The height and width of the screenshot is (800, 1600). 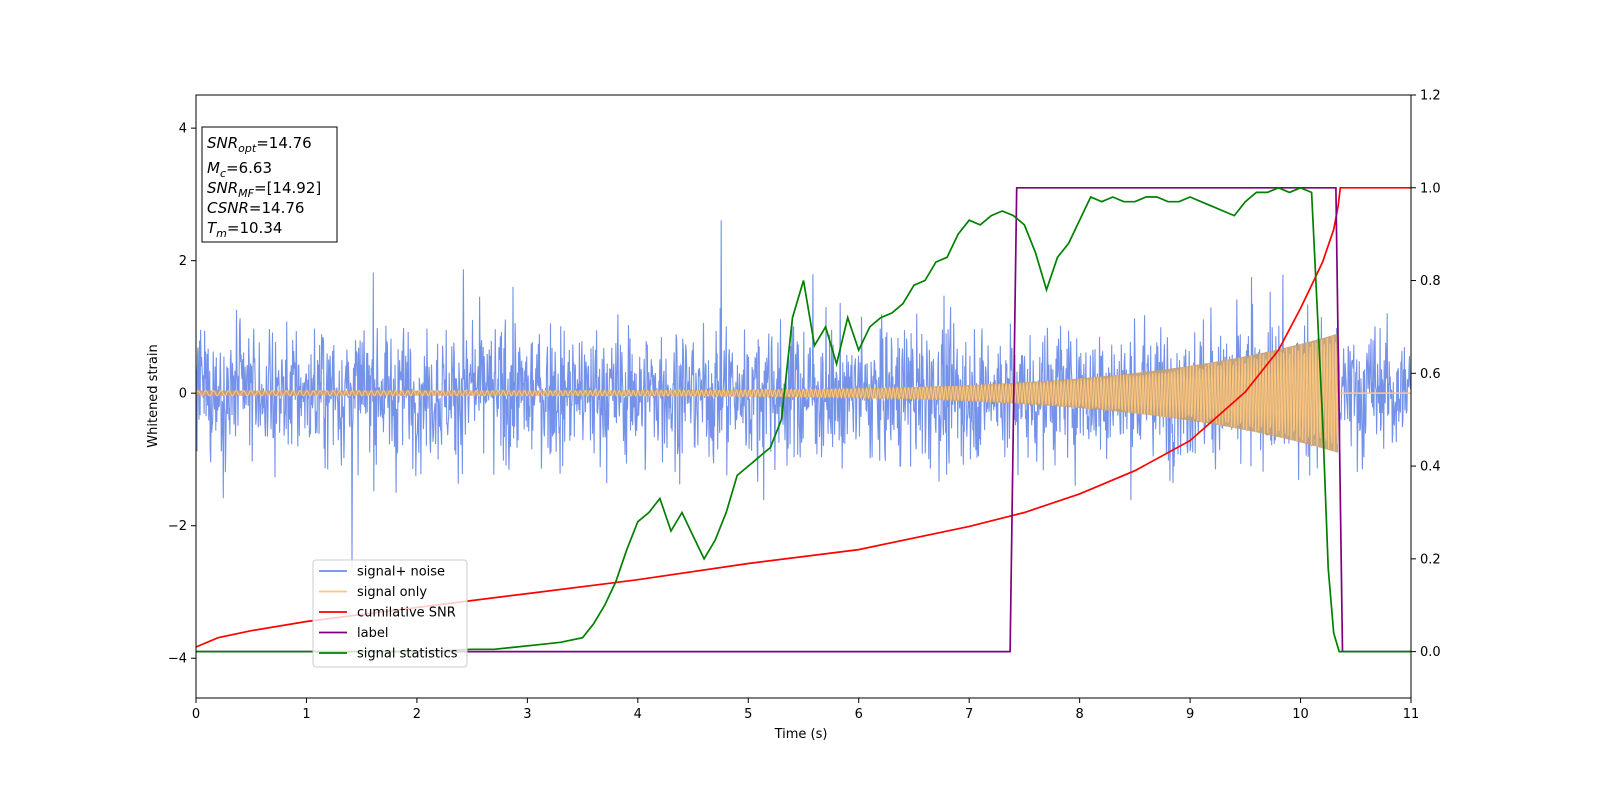 What do you see at coordinates (306, 714) in the screenshot?
I see `x-tick-label: 1` at bounding box center [306, 714].